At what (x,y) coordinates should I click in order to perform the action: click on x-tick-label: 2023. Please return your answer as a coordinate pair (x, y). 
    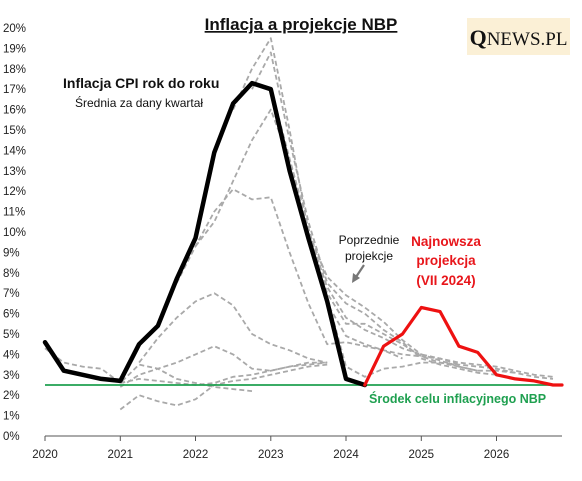
    Looking at the image, I should click on (271, 455).